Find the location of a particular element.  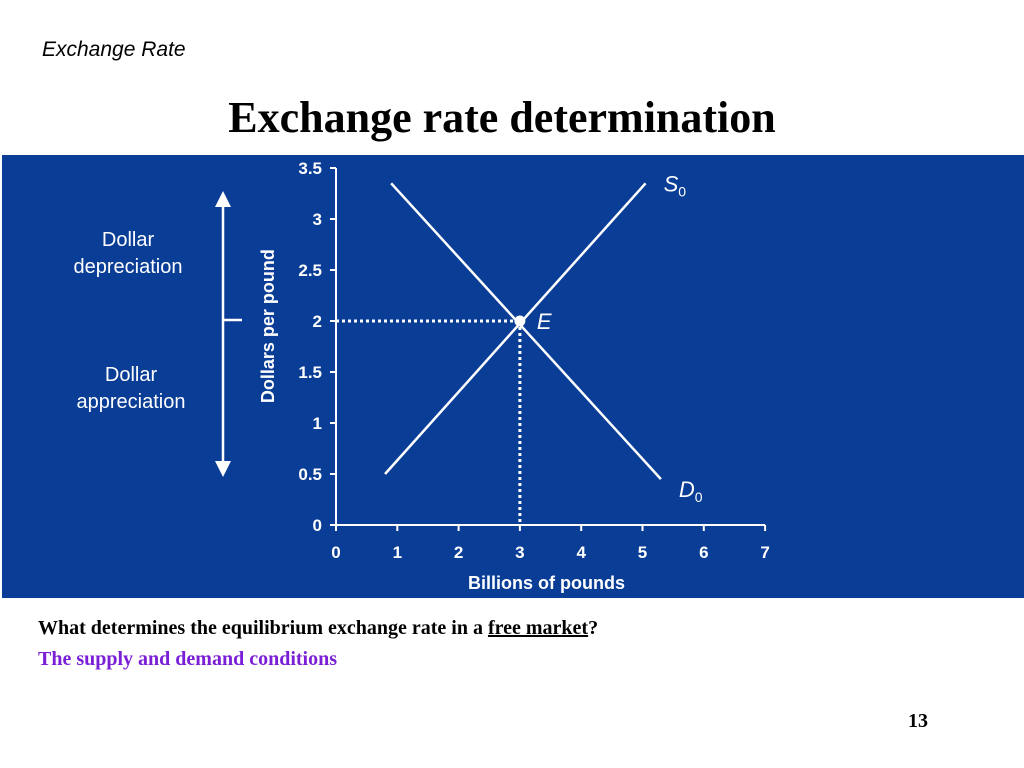

y-tick-label: 3 is located at coordinates (317, 219).